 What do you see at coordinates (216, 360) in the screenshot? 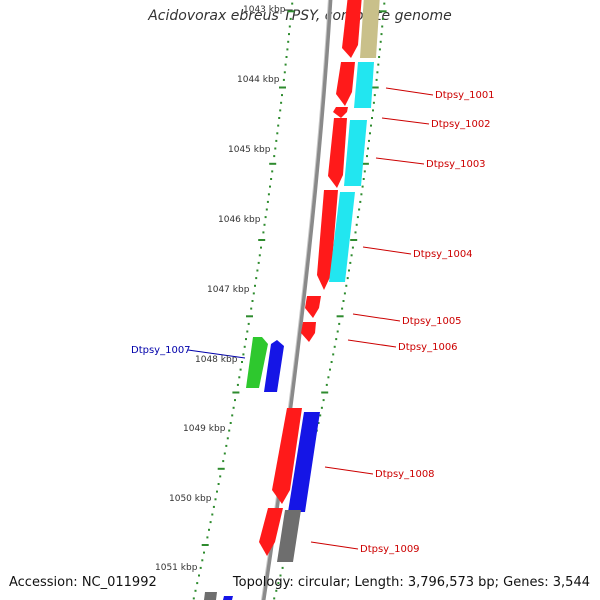
I see `kbp-label: 1048 kbp` at bounding box center [216, 360].